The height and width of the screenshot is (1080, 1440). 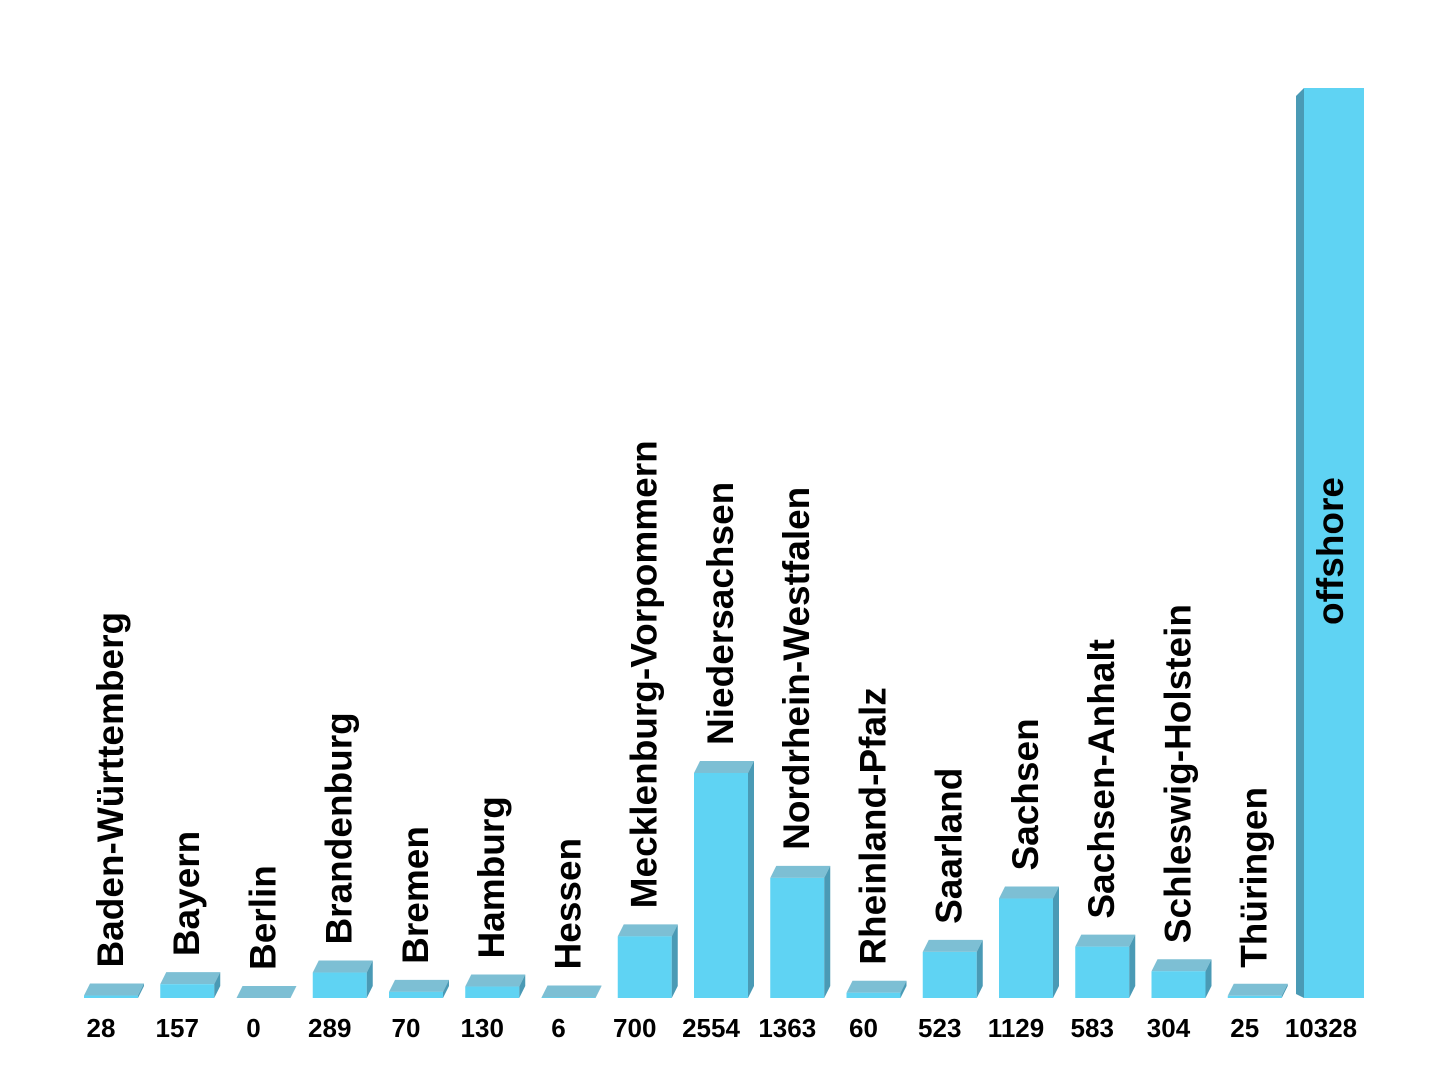 I want to click on bar-side-th-ringen, so click(x=1284, y=990).